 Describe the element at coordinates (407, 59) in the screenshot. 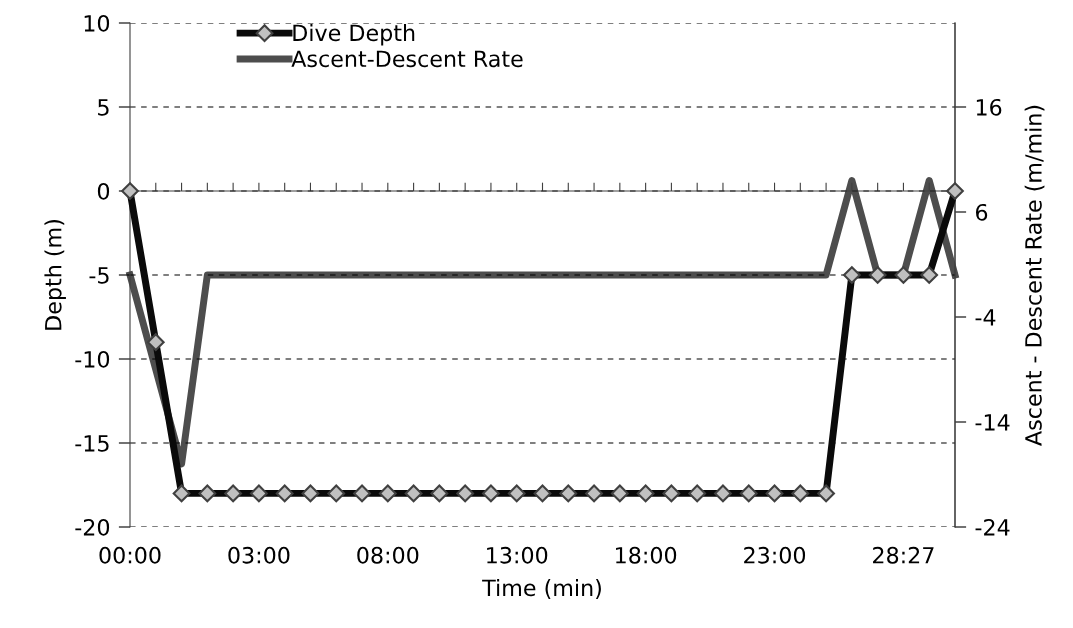

I see `legend-label: Ascent-Descent Rate` at that location.